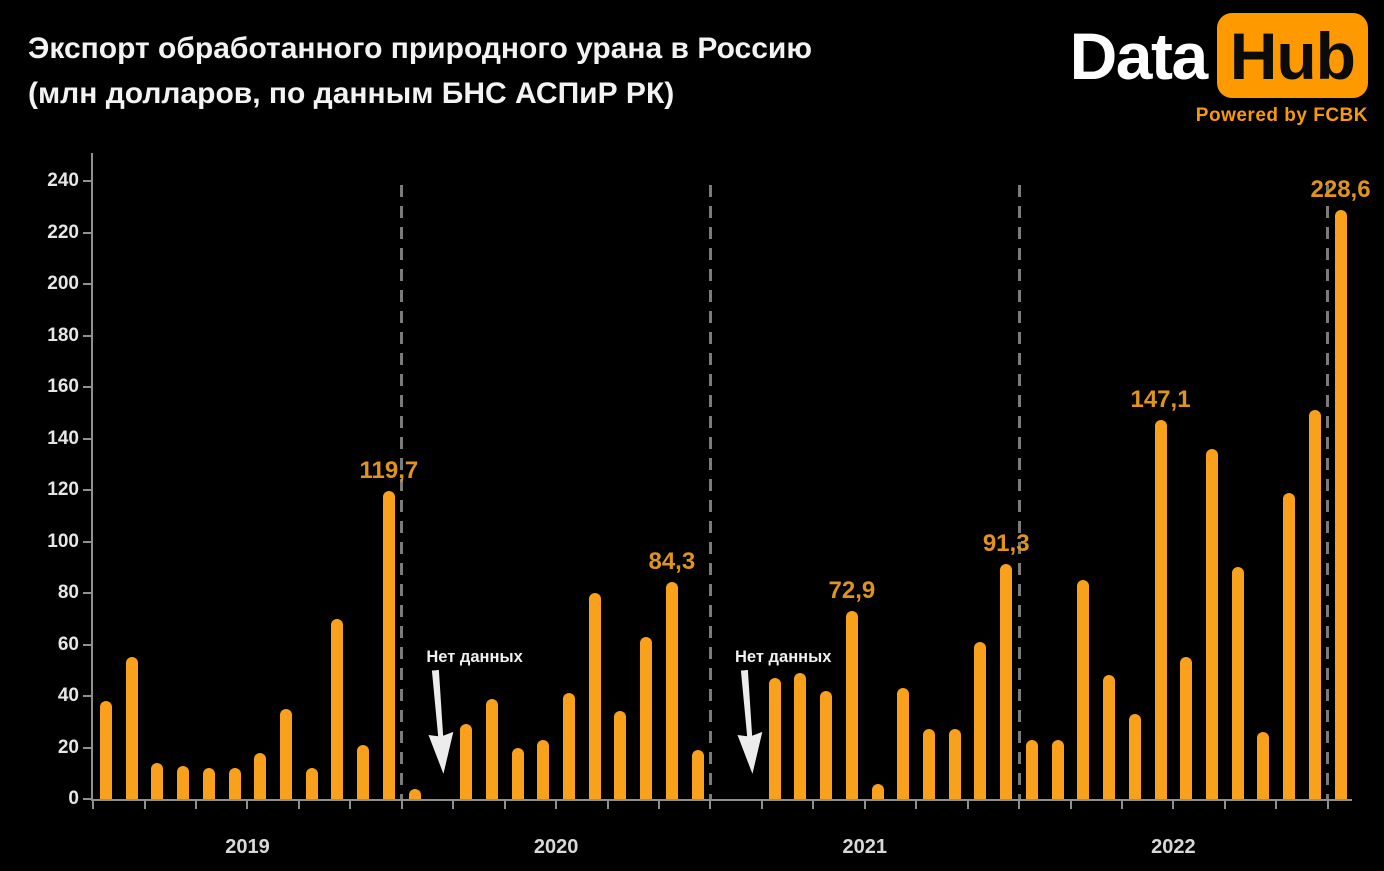  I want to click on y-axis-tick-label: 140, so click(63, 438).